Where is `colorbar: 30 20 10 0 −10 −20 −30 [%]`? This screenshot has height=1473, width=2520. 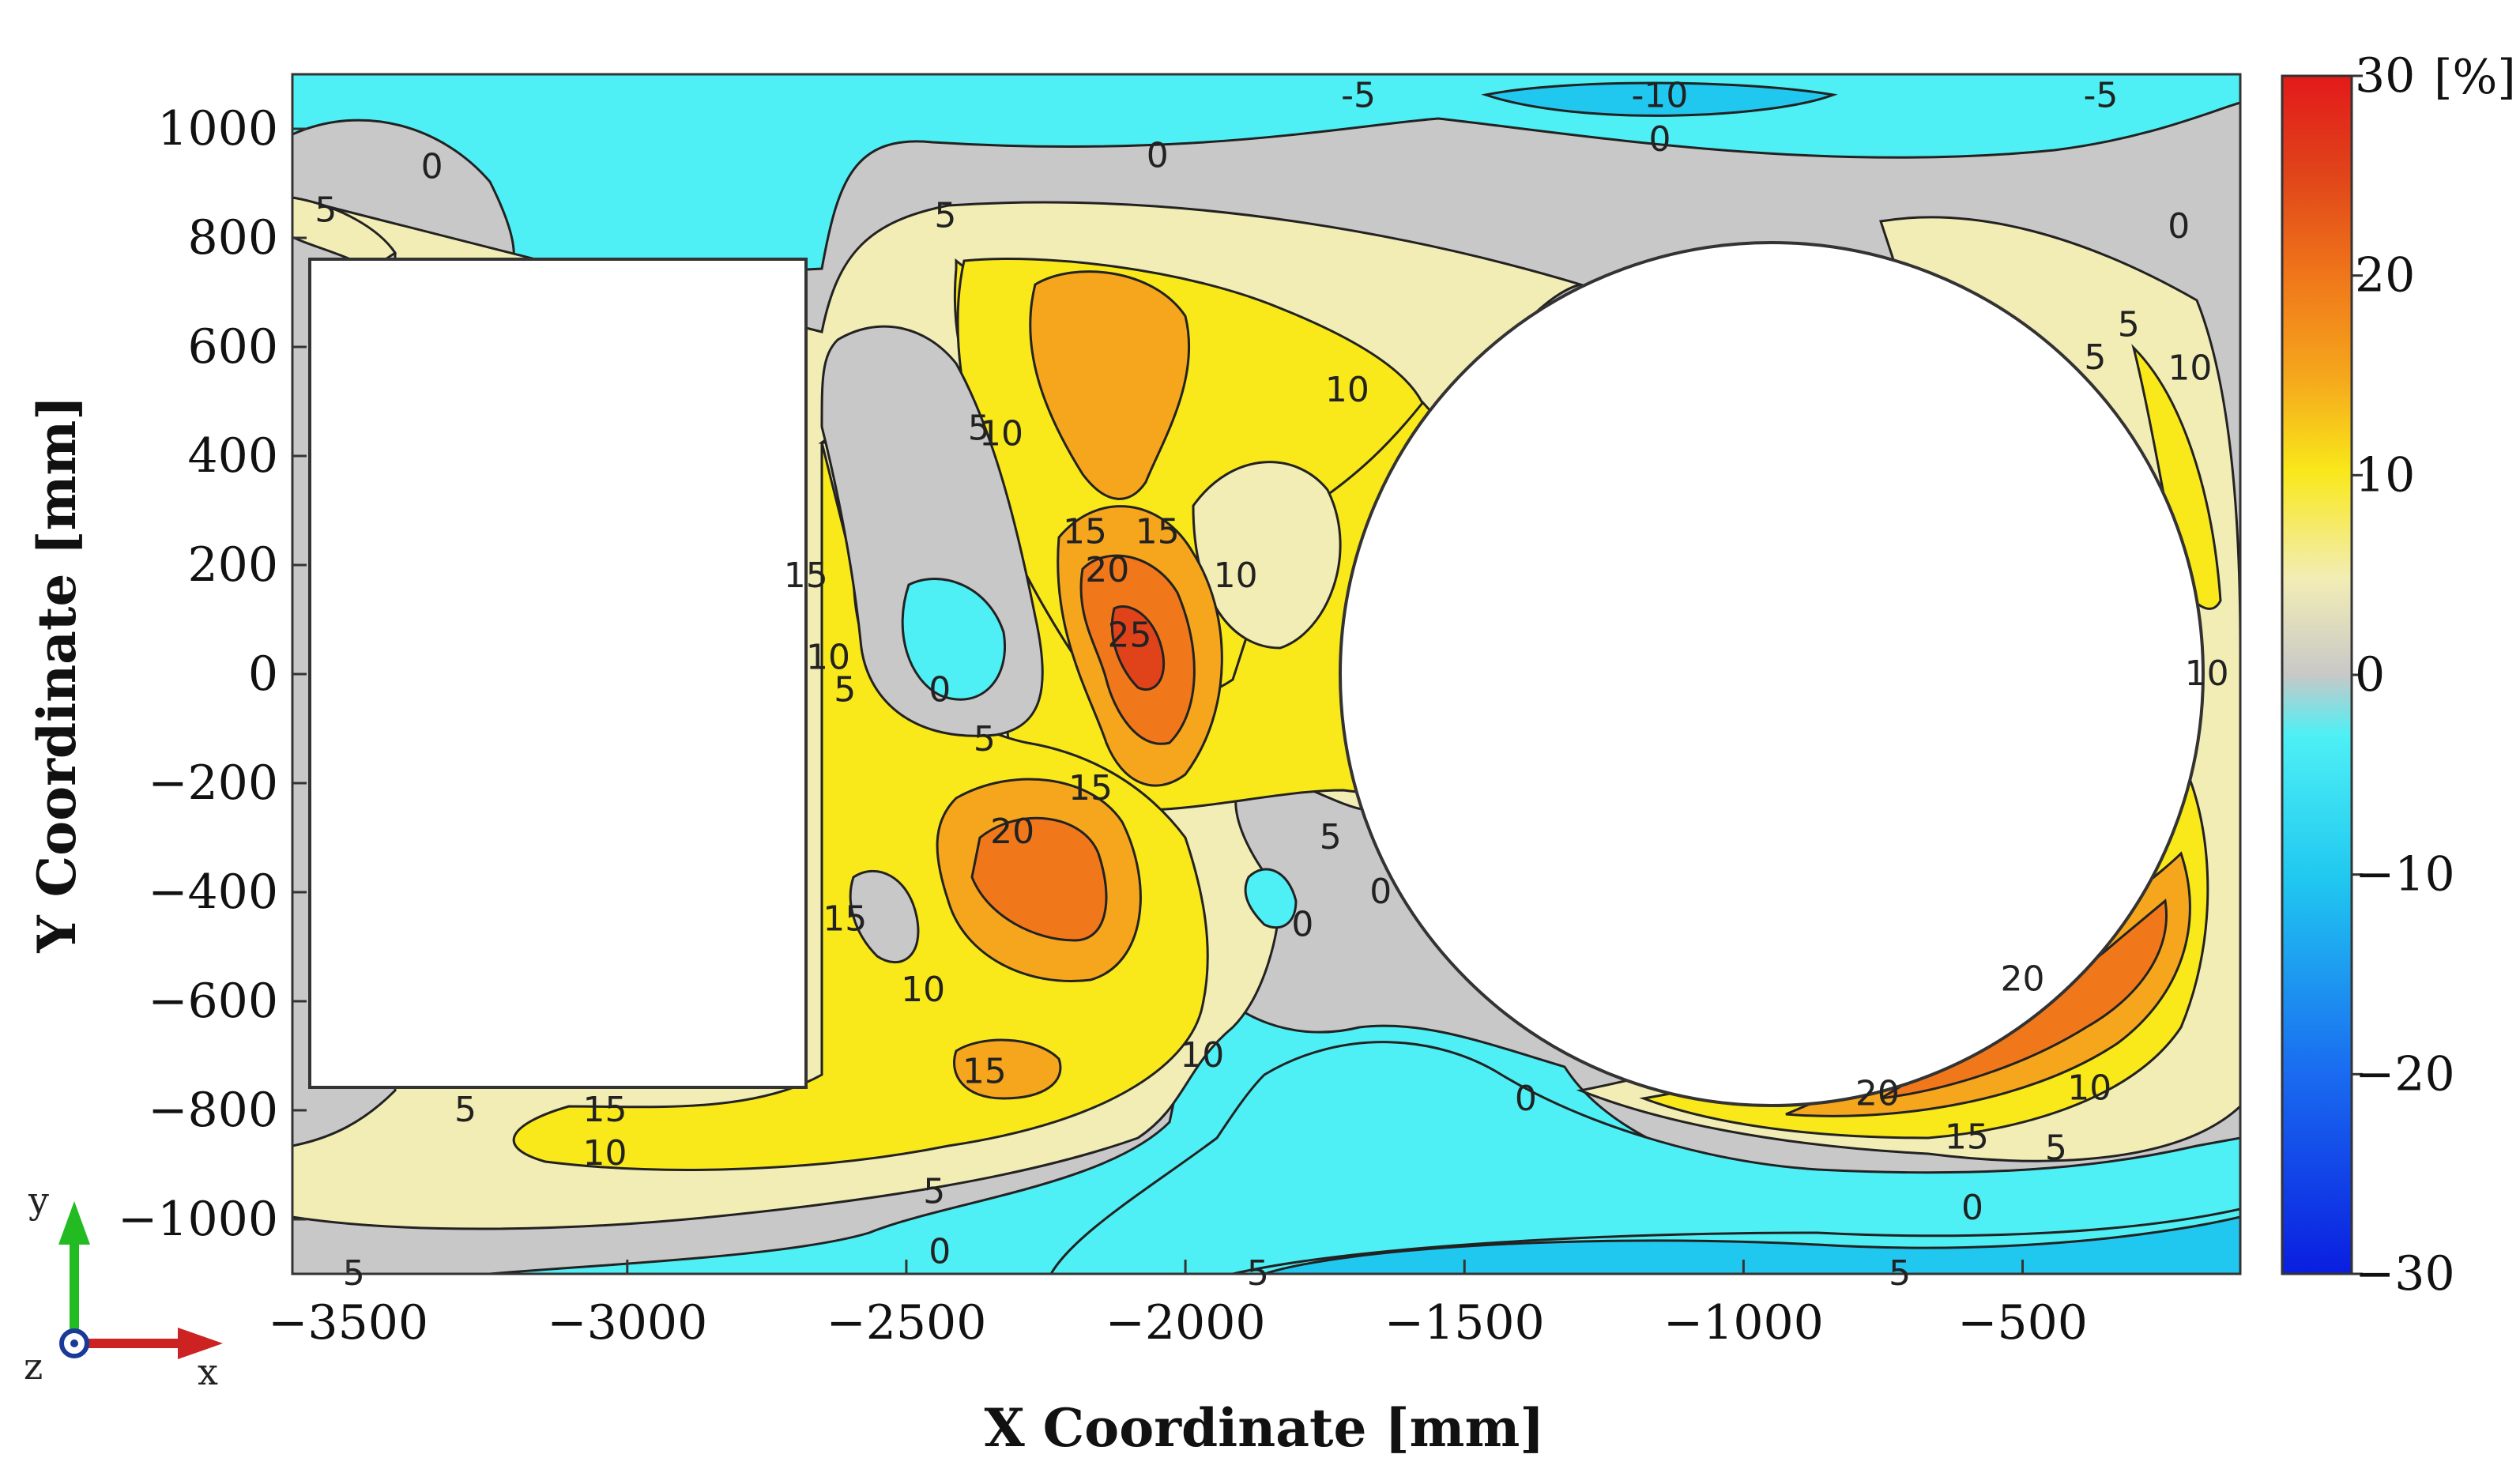 colorbar: 30 20 10 0 −10 −20 −30 [%] is located at coordinates (2398, 675).